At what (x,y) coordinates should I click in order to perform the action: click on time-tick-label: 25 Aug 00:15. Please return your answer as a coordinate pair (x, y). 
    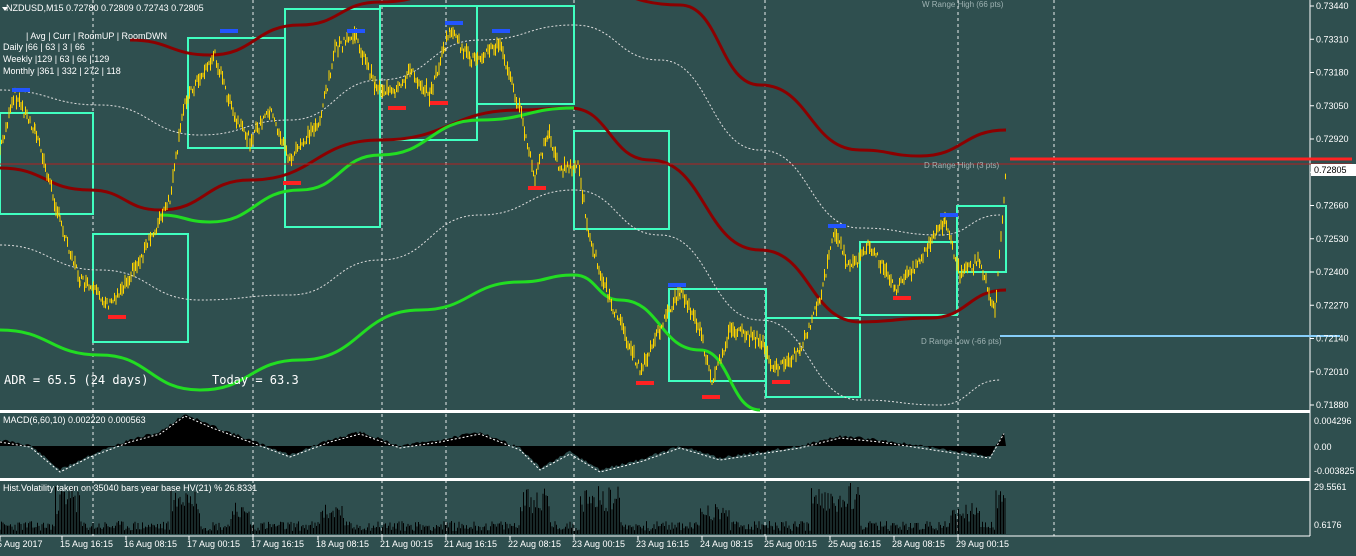
    Looking at the image, I should click on (790, 544).